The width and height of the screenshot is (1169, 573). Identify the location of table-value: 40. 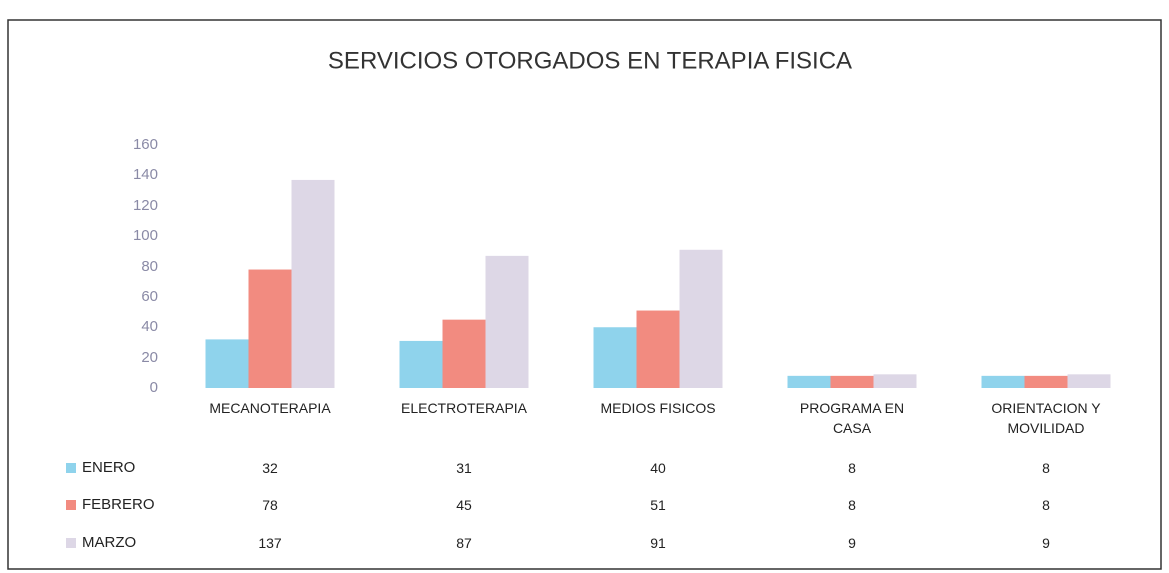
(658, 468).